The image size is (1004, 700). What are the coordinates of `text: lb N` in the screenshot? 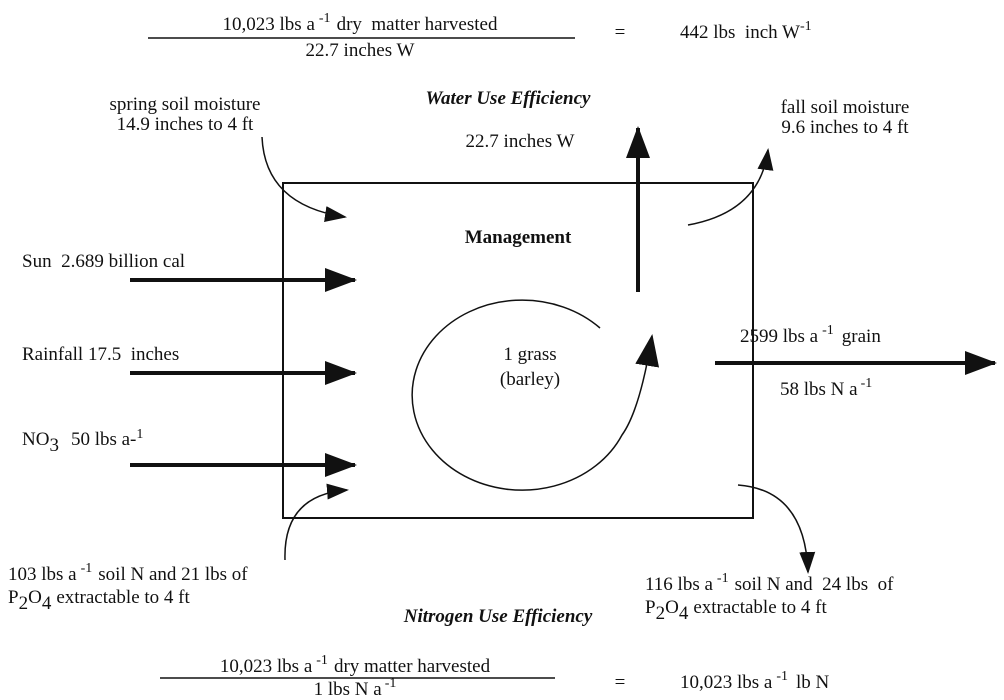 It's located at (813, 682).